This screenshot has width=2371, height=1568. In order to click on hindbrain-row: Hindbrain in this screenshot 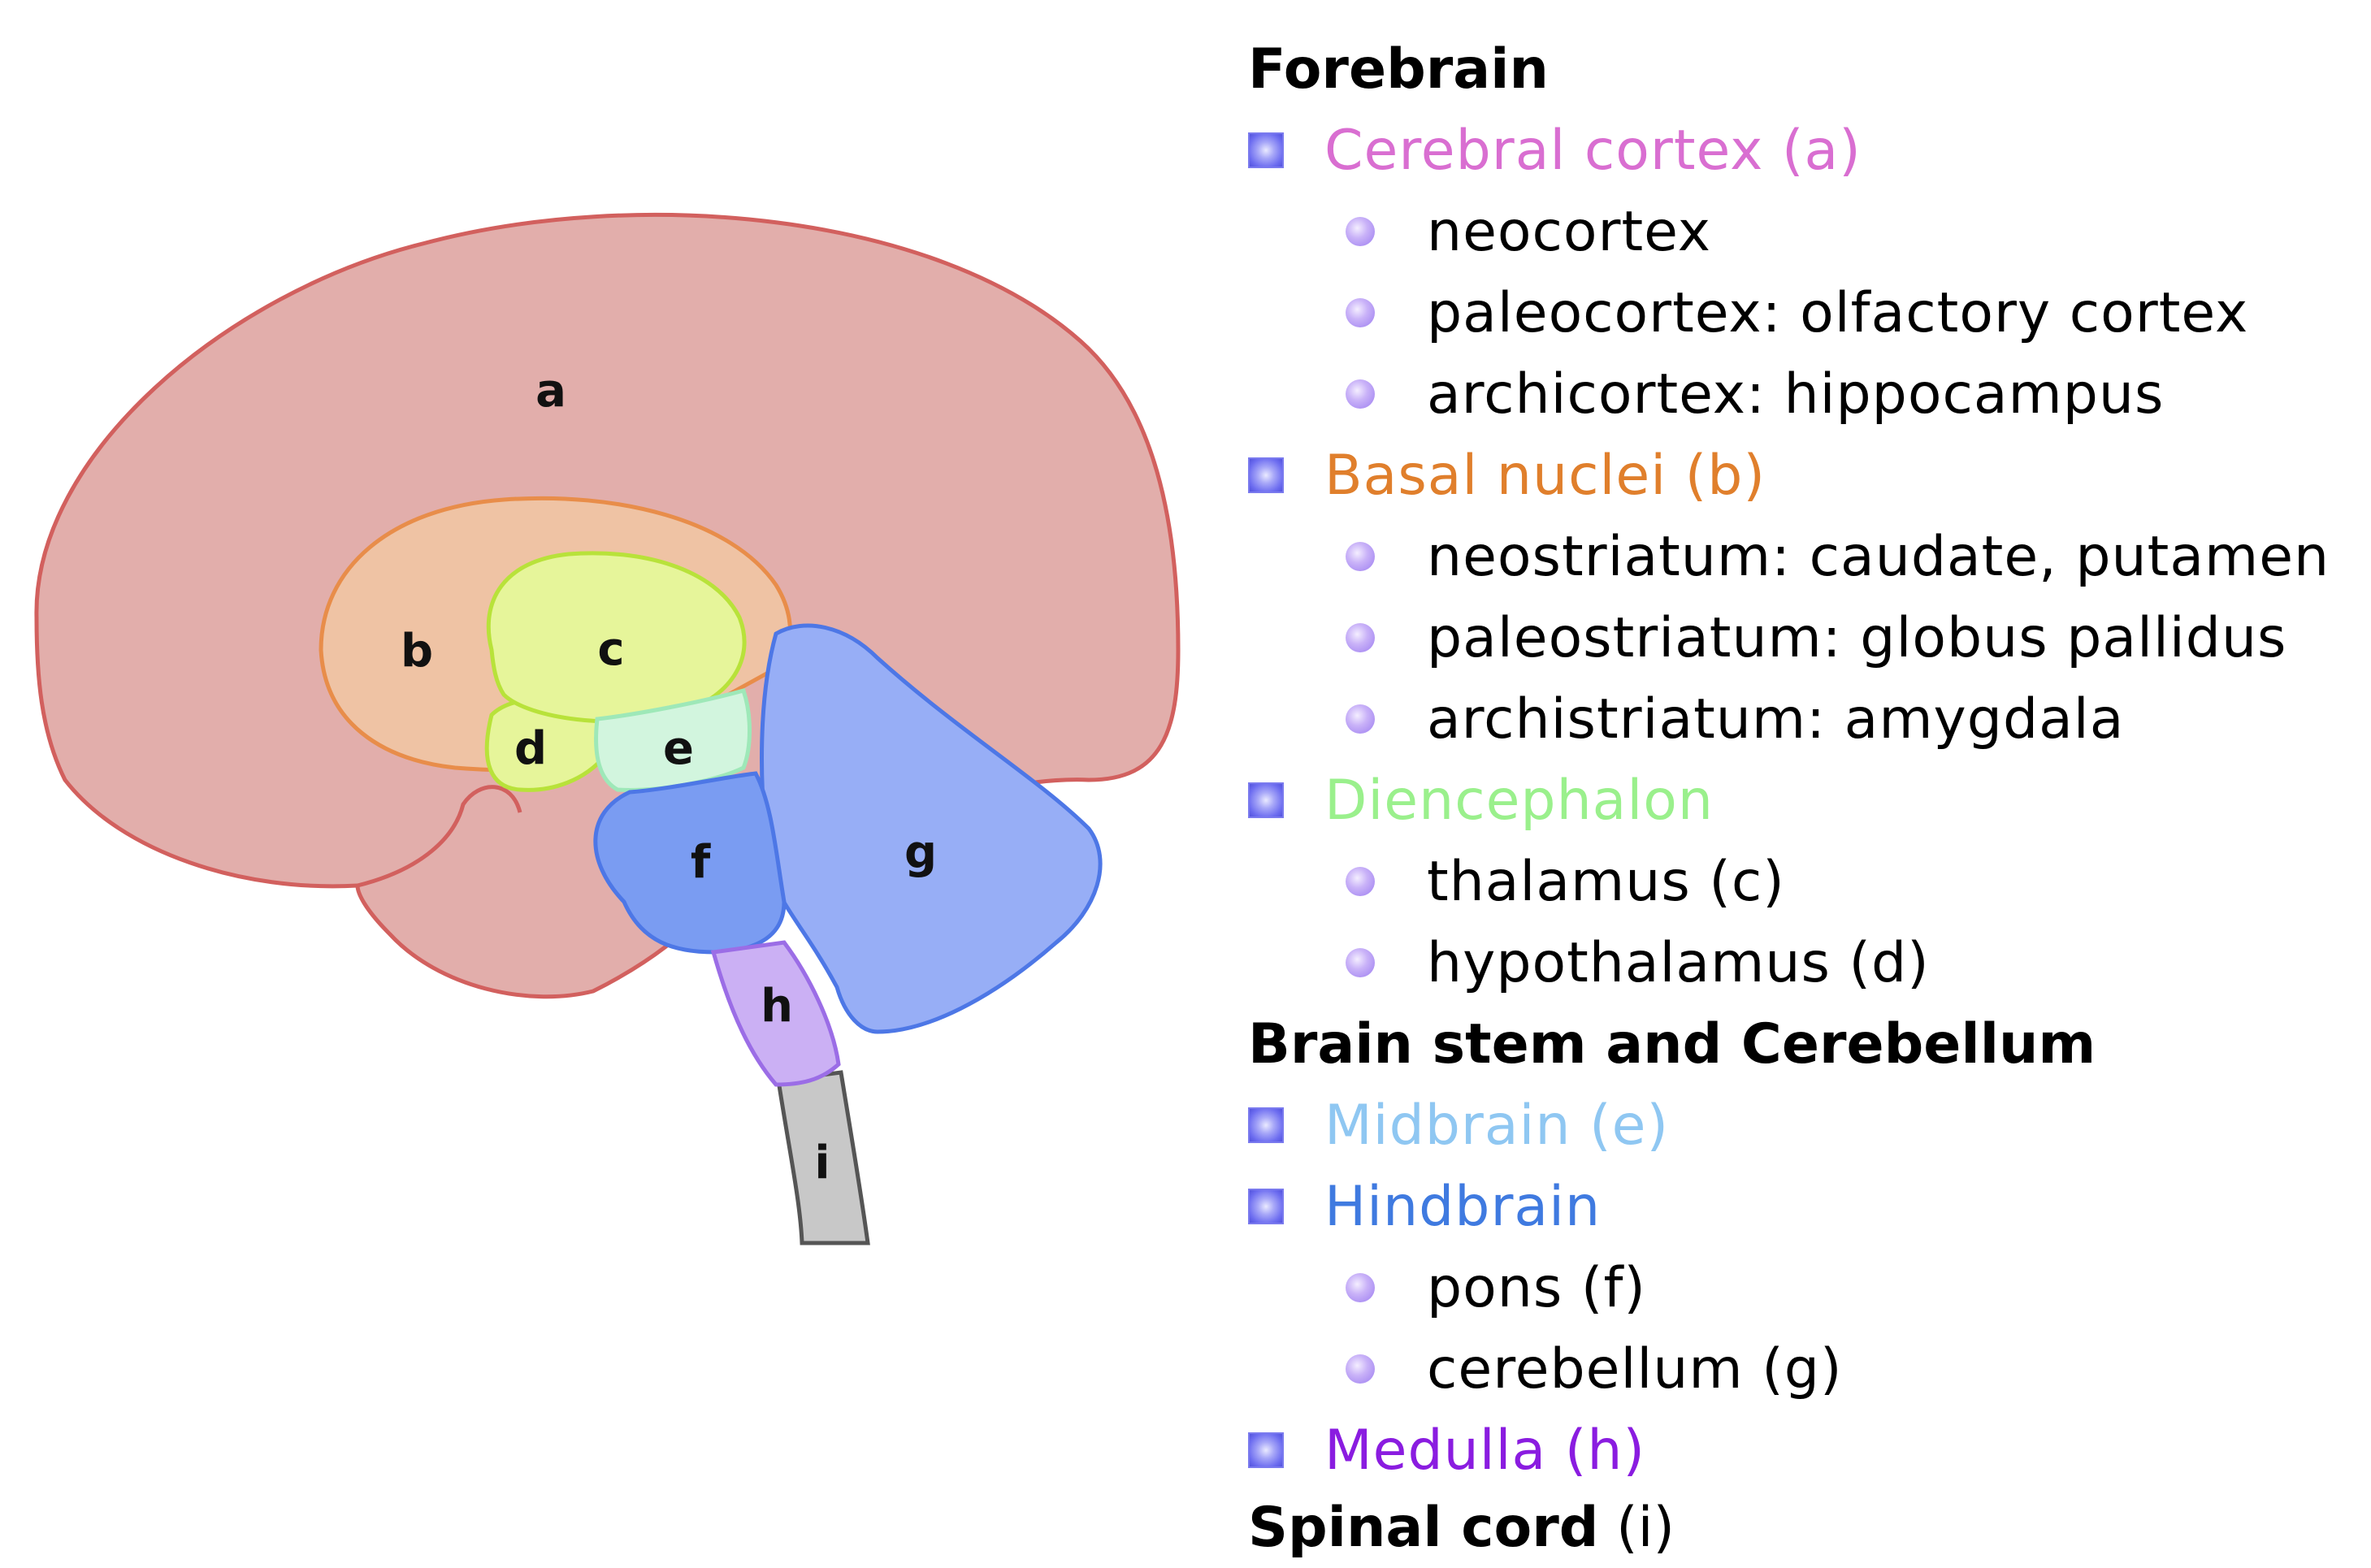, I will do `click(1425, 1206)`.